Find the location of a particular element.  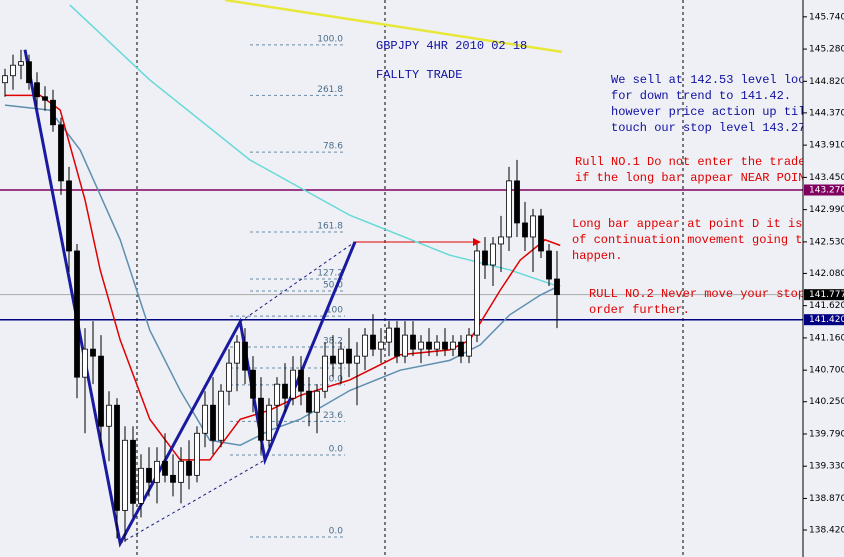

y-tick-label: 141.160 is located at coordinates (826, 338).